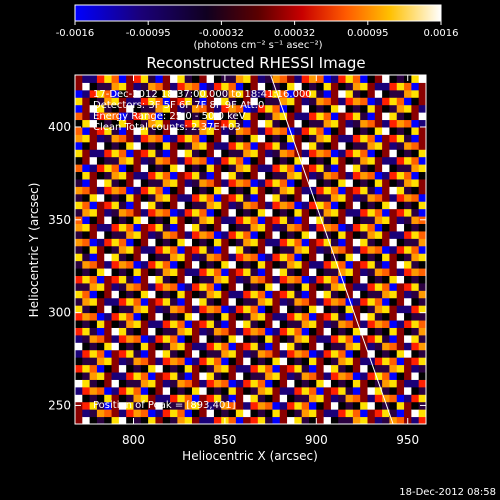  Describe the element at coordinates (34, 250) in the screenshot. I see `y-axis-label: Heliocentric Y (arcsec)` at that location.